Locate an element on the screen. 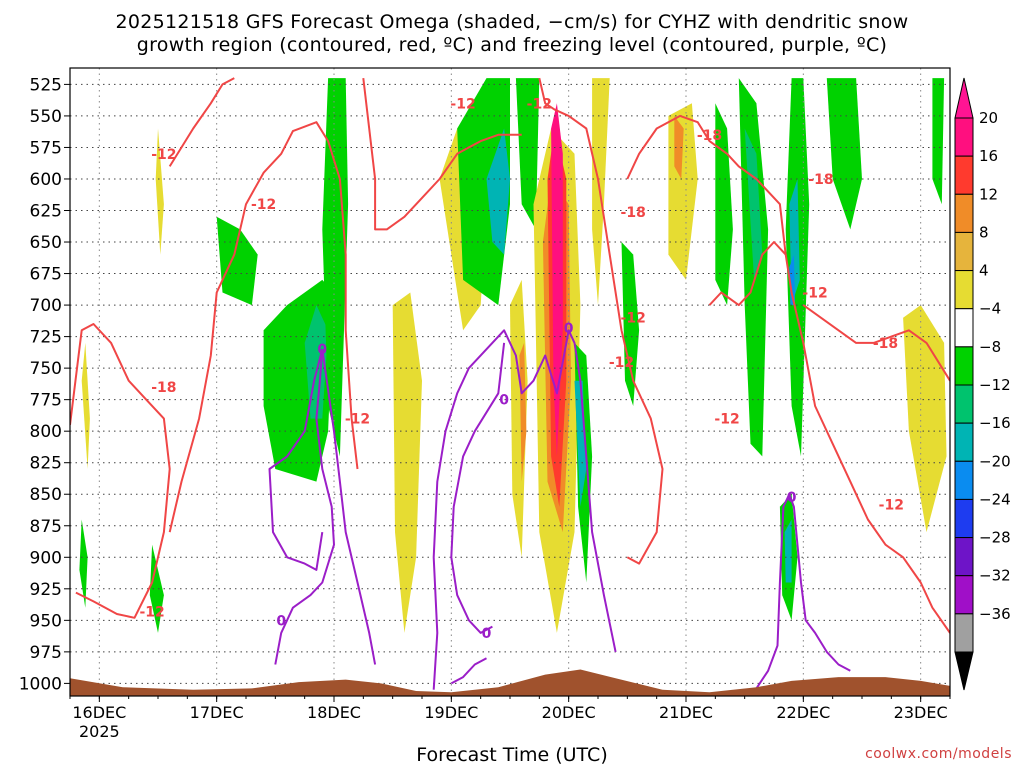  colorbar-label-13: −36 is located at coordinates (995, 614).